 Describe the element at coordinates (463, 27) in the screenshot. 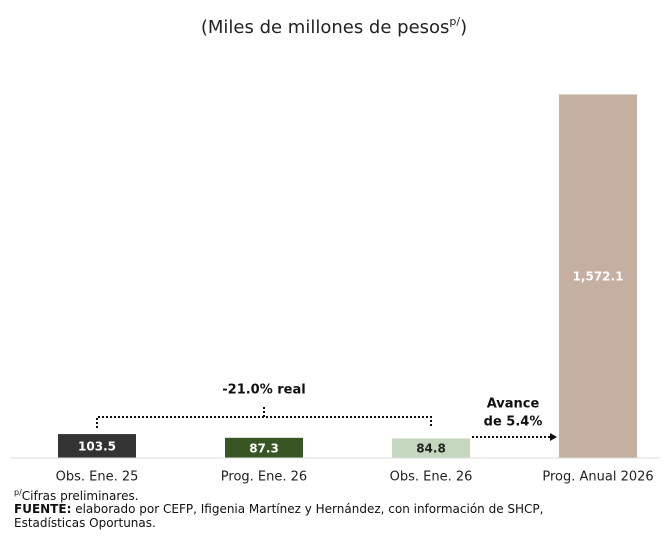

I see `title-end: )` at that location.